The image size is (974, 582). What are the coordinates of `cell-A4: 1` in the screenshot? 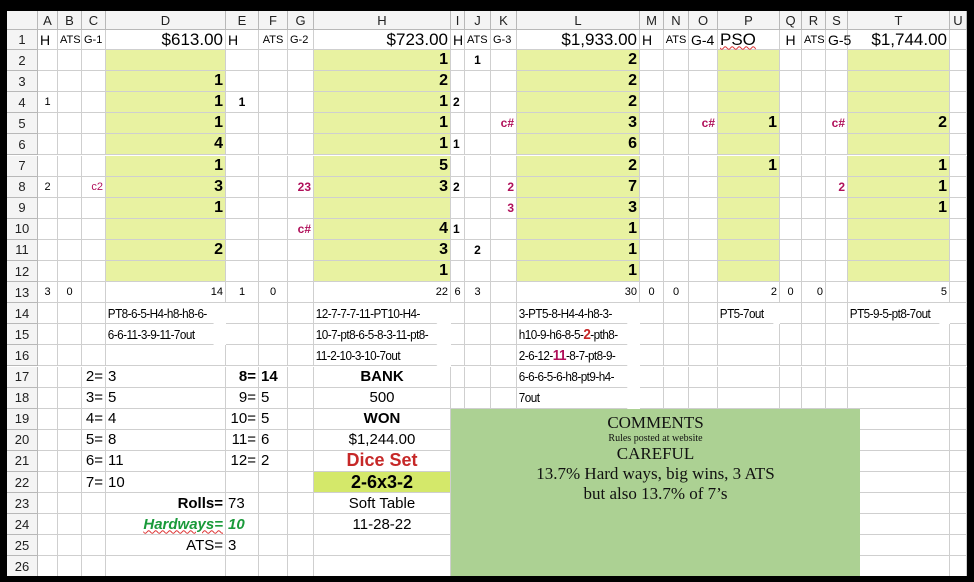 It's located at (48, 103).